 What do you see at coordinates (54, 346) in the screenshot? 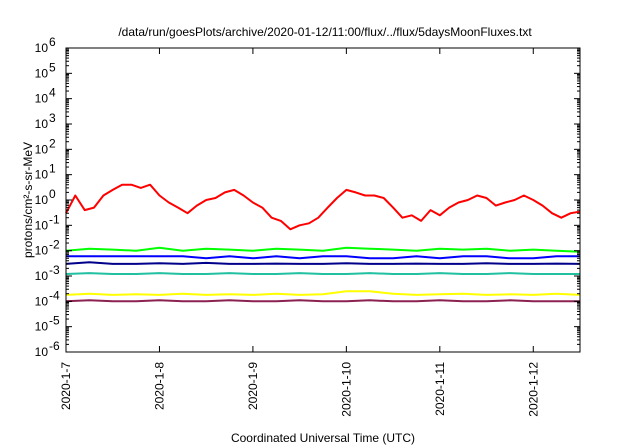
I see `y-tick-exponent: -6` at bounding box center [54, 346].